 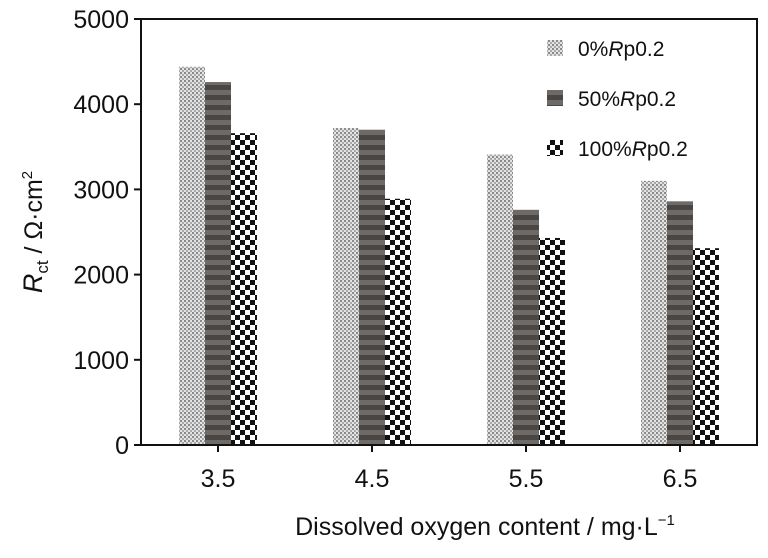 I want to click on bar-p0-5.5, so click(x=500, y=299).